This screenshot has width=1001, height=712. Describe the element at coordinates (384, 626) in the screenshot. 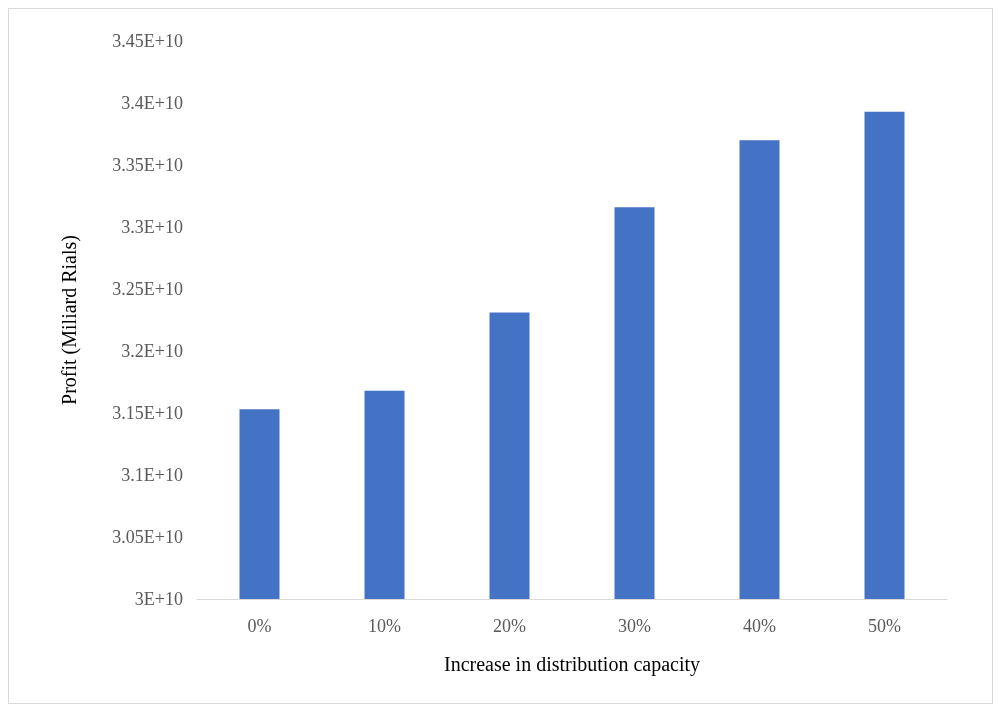

I see `x-tick-label: 10%` at that location.